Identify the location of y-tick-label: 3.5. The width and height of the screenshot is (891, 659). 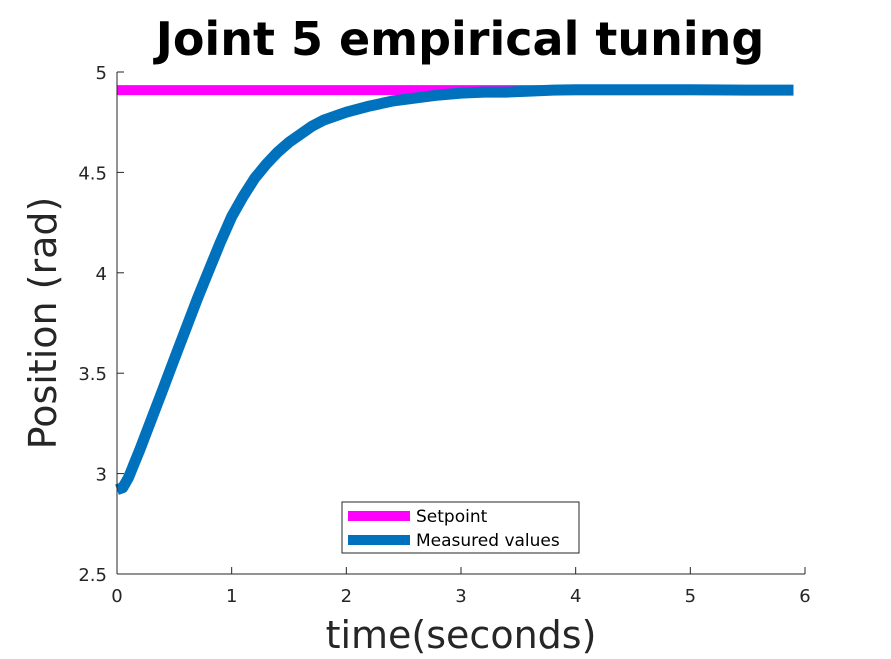
(92, 374).